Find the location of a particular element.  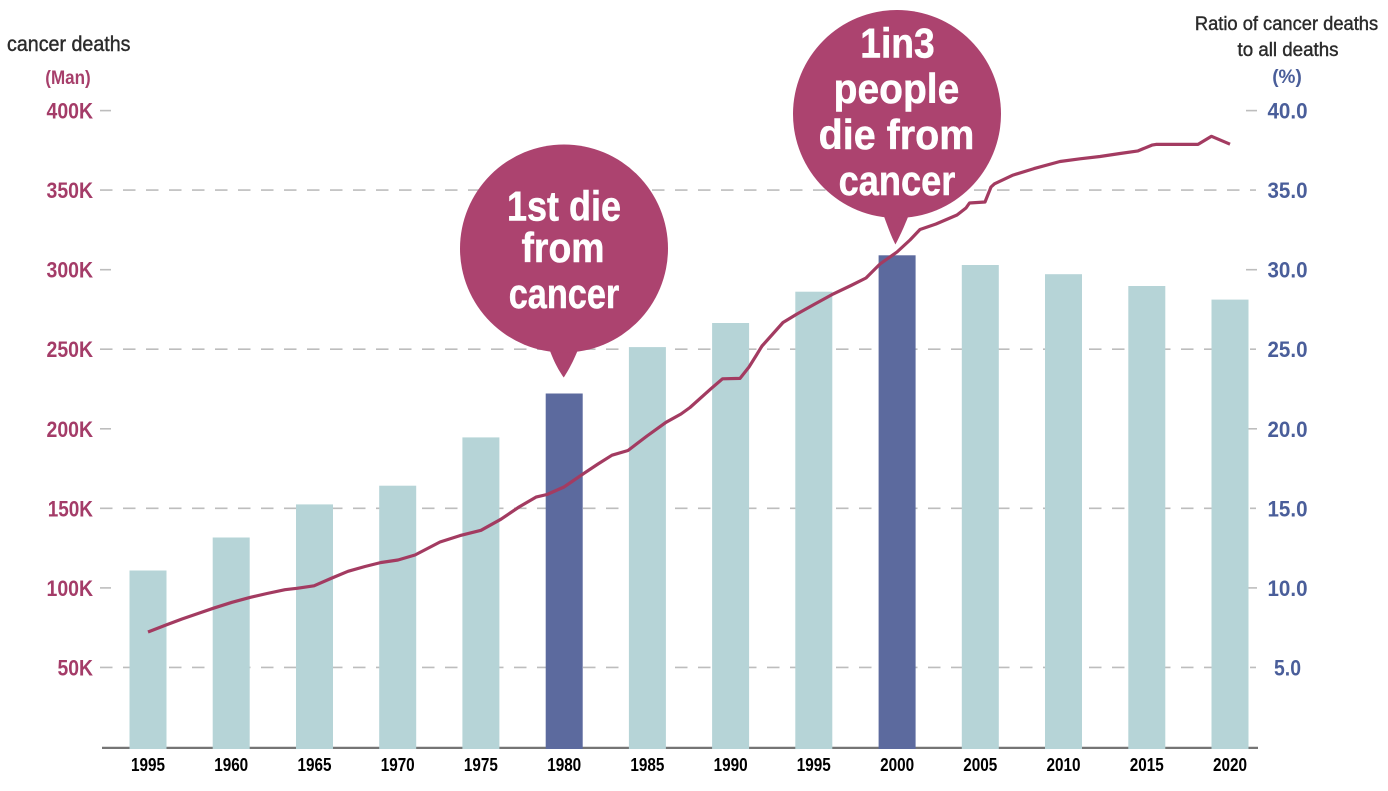

svg-text: 2000 is located at coordinates (897, 765).